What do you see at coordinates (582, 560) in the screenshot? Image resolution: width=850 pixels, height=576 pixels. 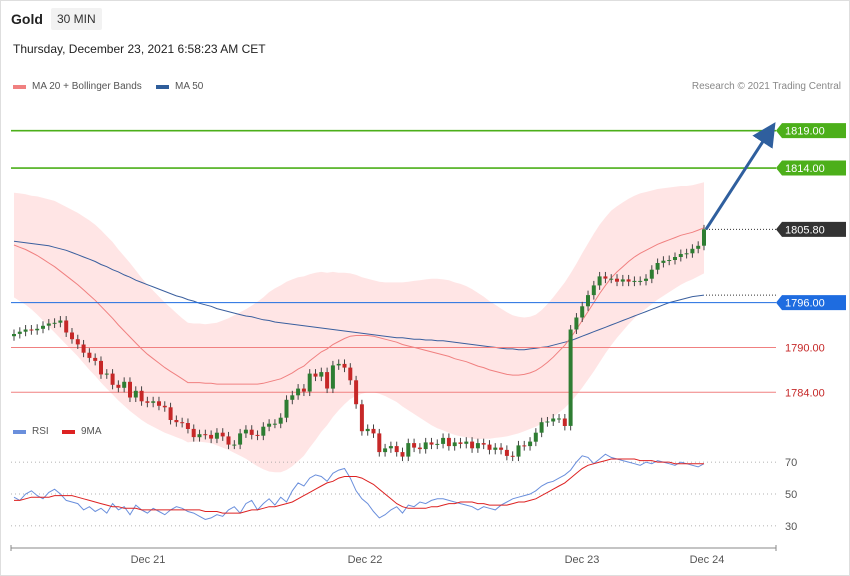 I see `time-axis-label: Dec 23` at bounding box center [582, 560].